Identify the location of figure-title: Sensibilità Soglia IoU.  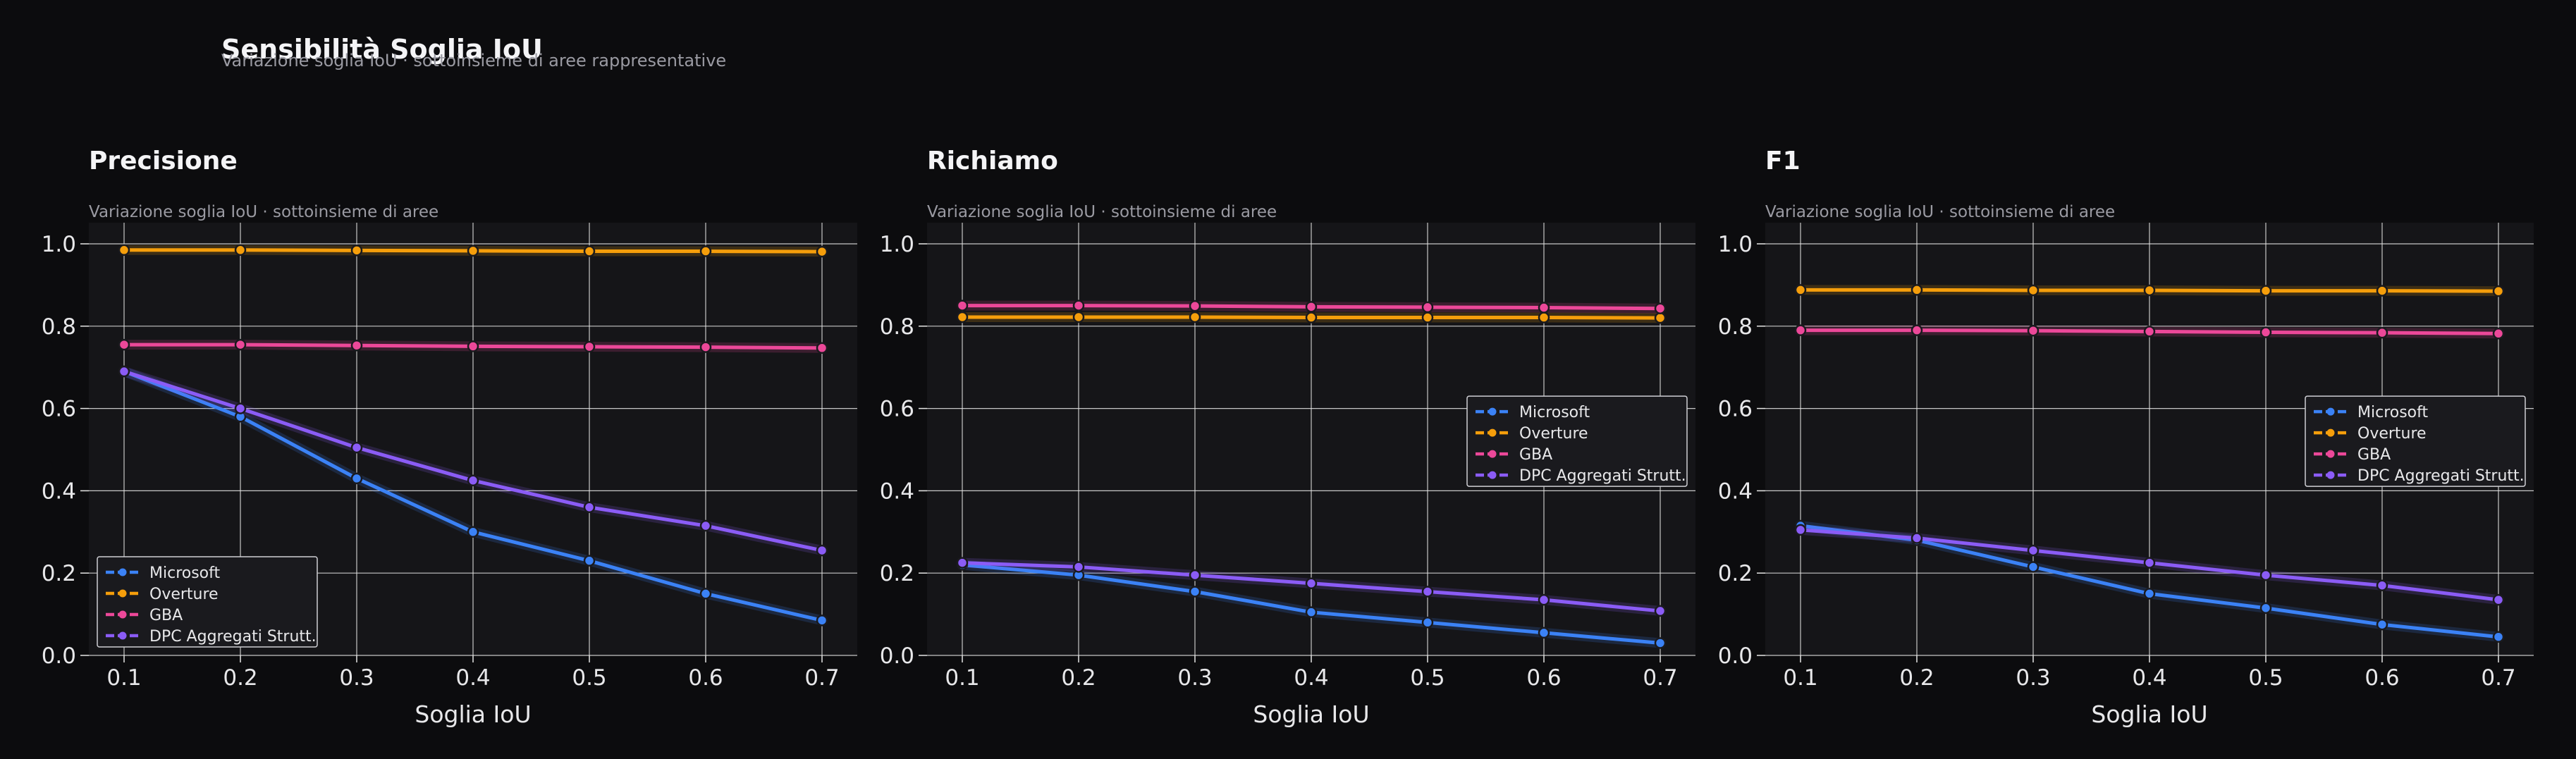
(382, 49).